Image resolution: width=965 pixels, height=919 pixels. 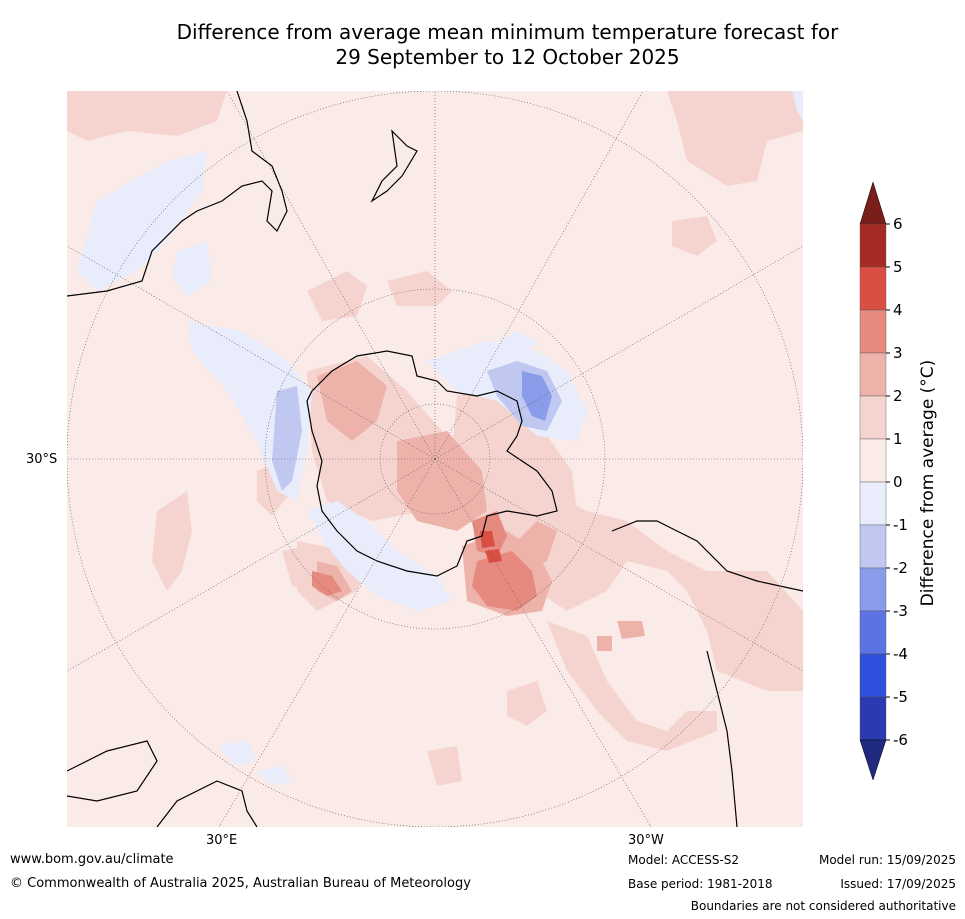 I want to click on colorbar-title: Difference from average (°C), so click(x=928, y=483).